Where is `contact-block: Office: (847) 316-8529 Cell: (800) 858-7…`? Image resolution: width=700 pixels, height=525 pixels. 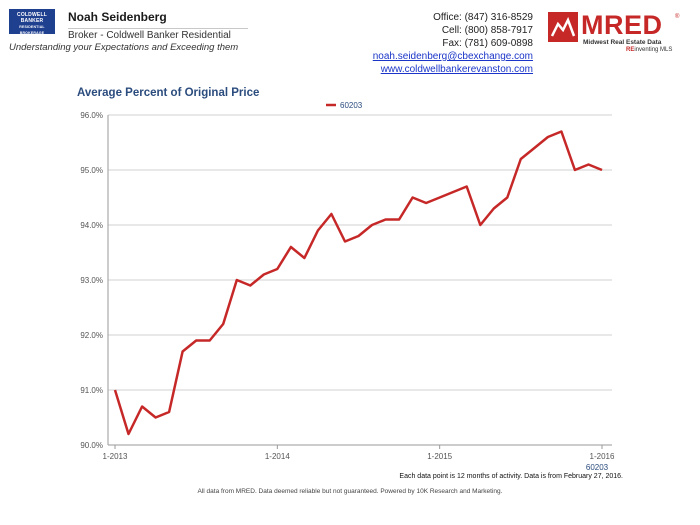 contact-block: Office: (847) 316-8529 Cell: (800) 858-7… is located at coordinates (453, 43).